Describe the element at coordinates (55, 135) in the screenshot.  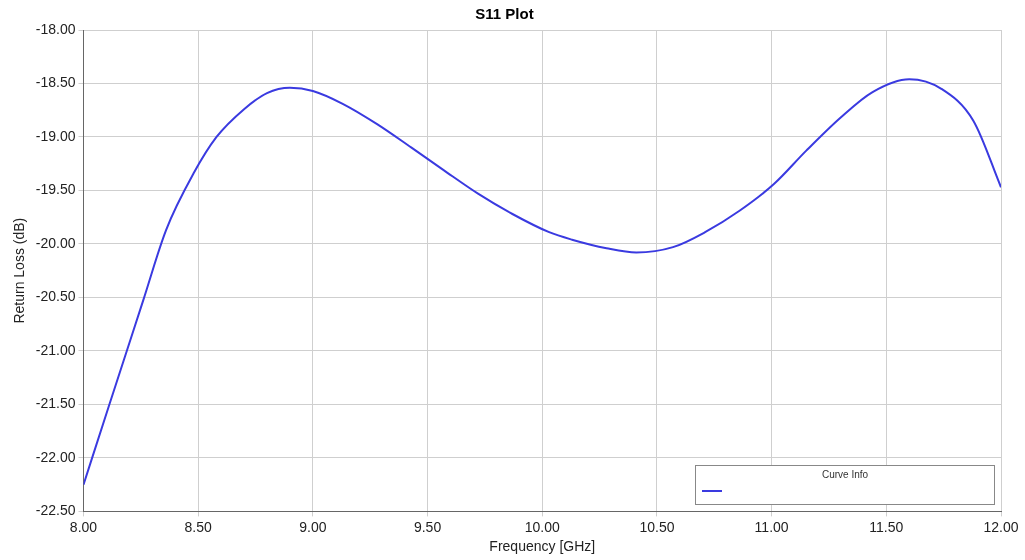
I see `y-tick-label: -19.00` at that location.